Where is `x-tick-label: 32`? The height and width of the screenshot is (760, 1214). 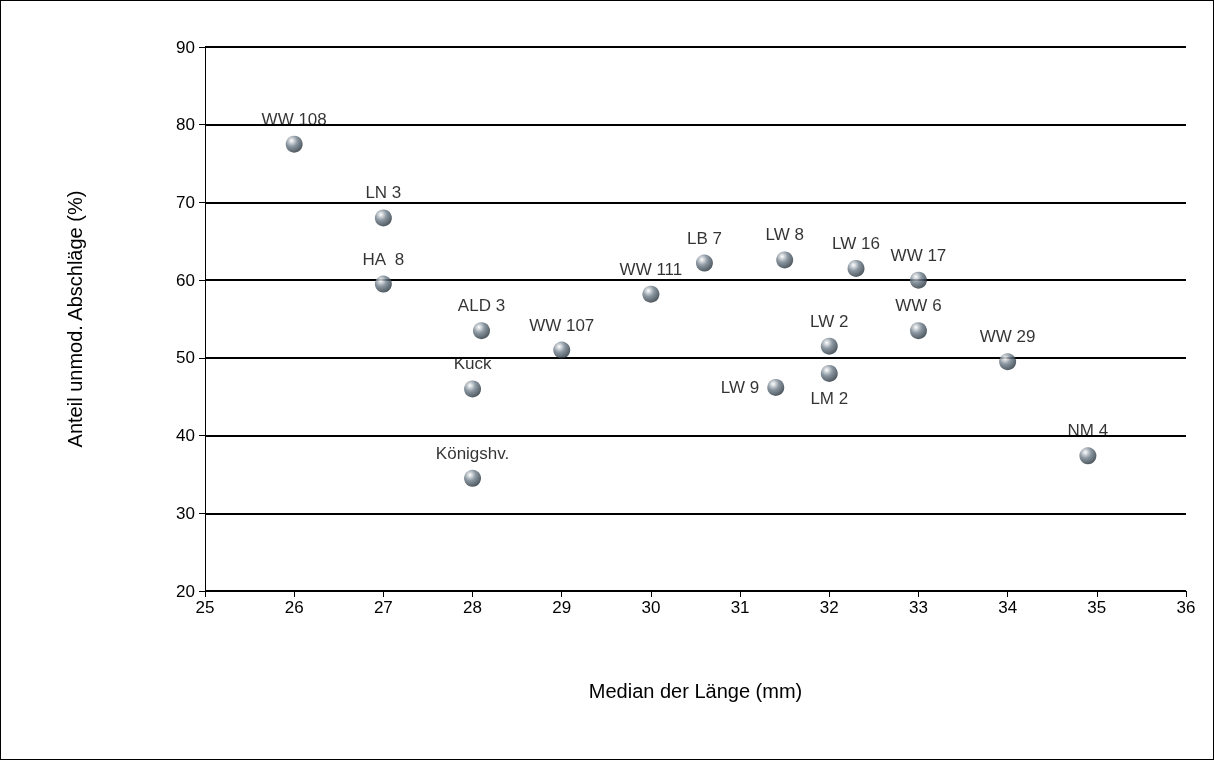
x-tick-label: 32 is located at coordinates (829, 607).